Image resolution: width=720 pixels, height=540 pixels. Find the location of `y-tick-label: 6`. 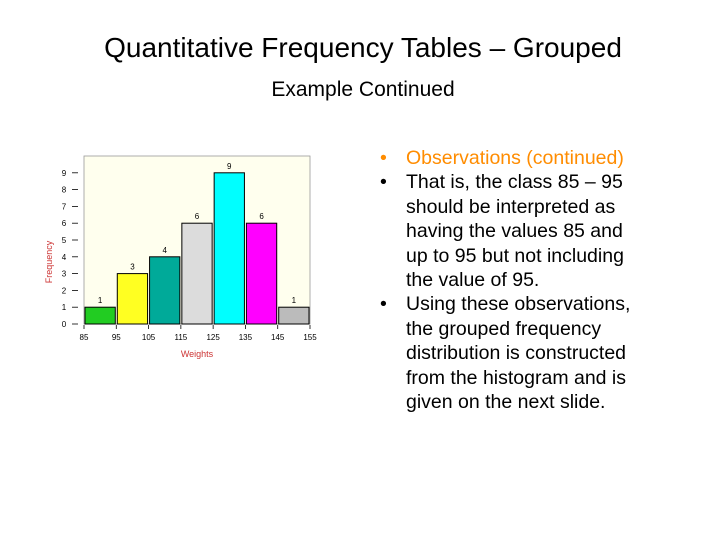

y-tick-label: 6 is located at coordinates (64, 223).